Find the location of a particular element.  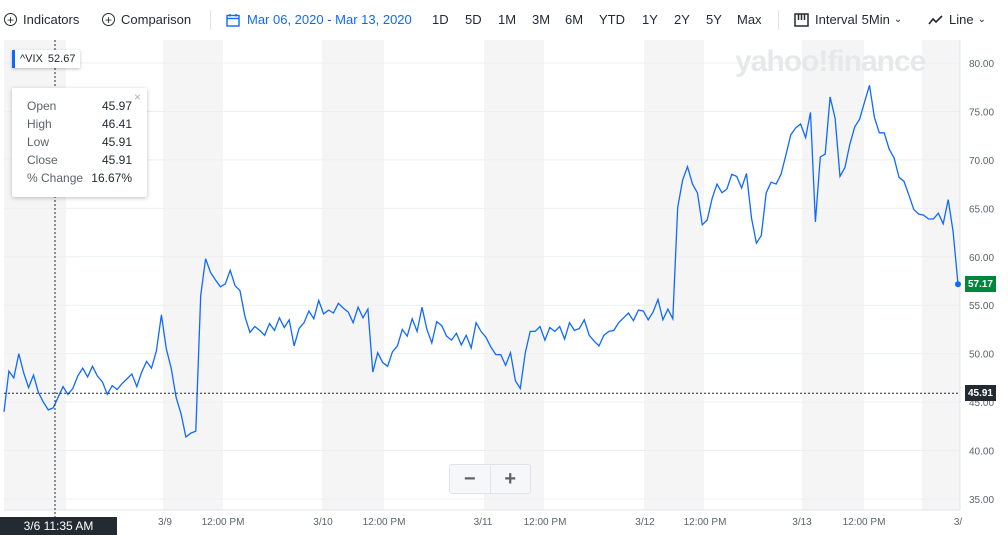

tooltip-row-close: Close 45.91 is located at coordinates (79, 160).